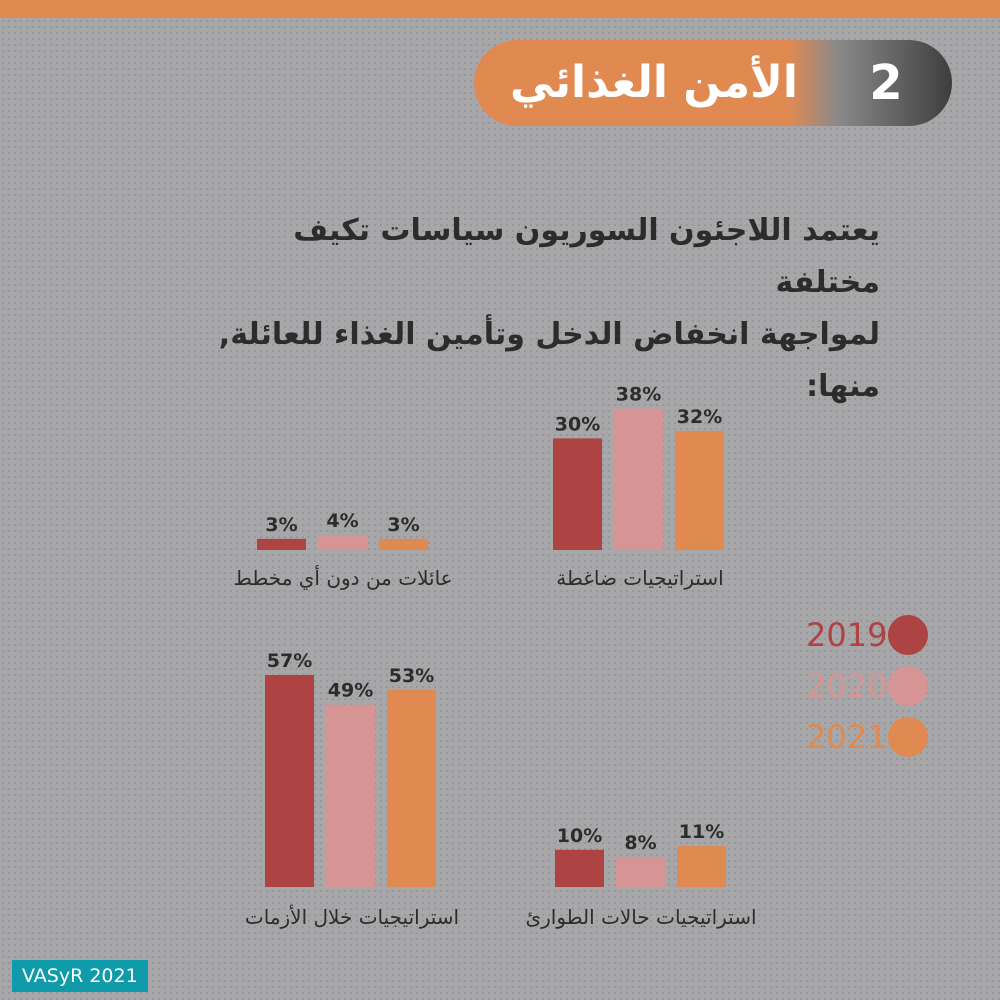 This screenshot has width=1000, height=1000. Describe the element at coordinates (908, 737) in the screenshot. I see `legend-swatch-2021` at that location.